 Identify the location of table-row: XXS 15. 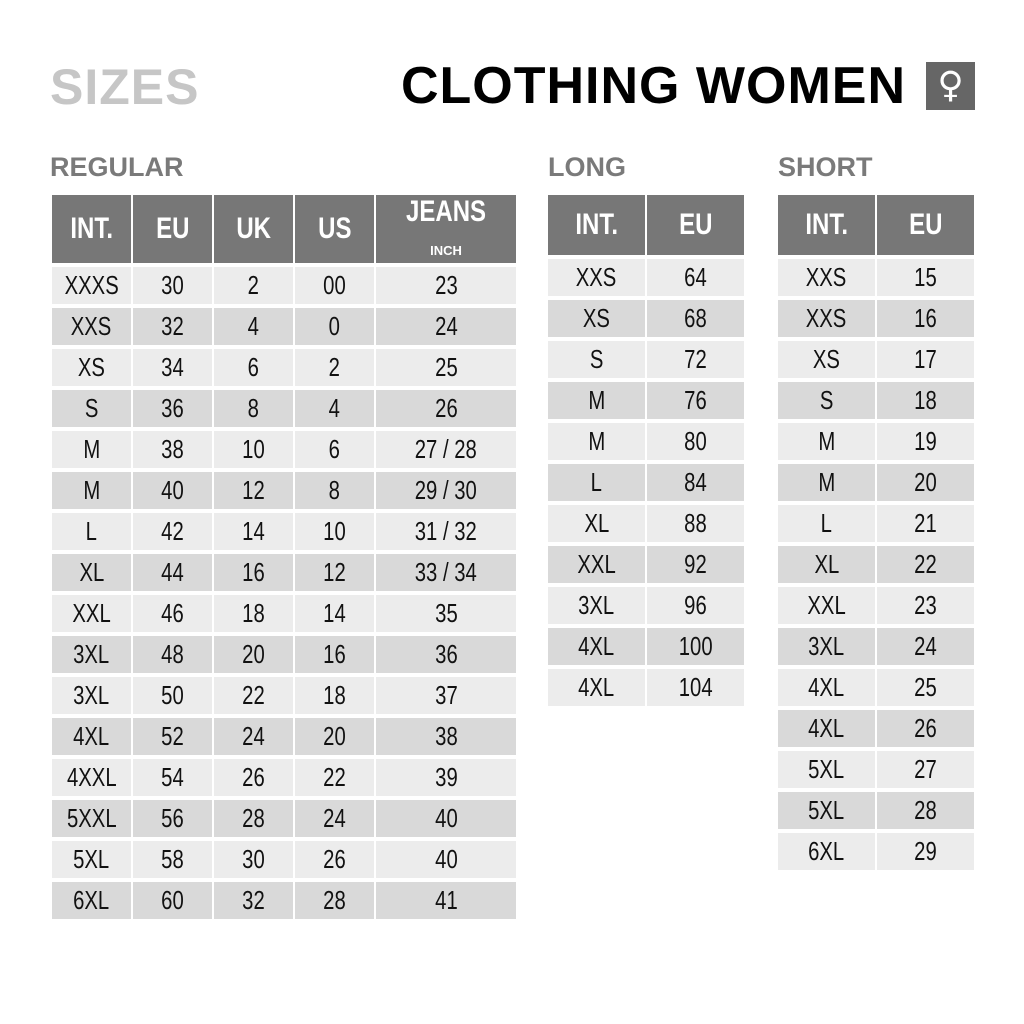
(876, 277).